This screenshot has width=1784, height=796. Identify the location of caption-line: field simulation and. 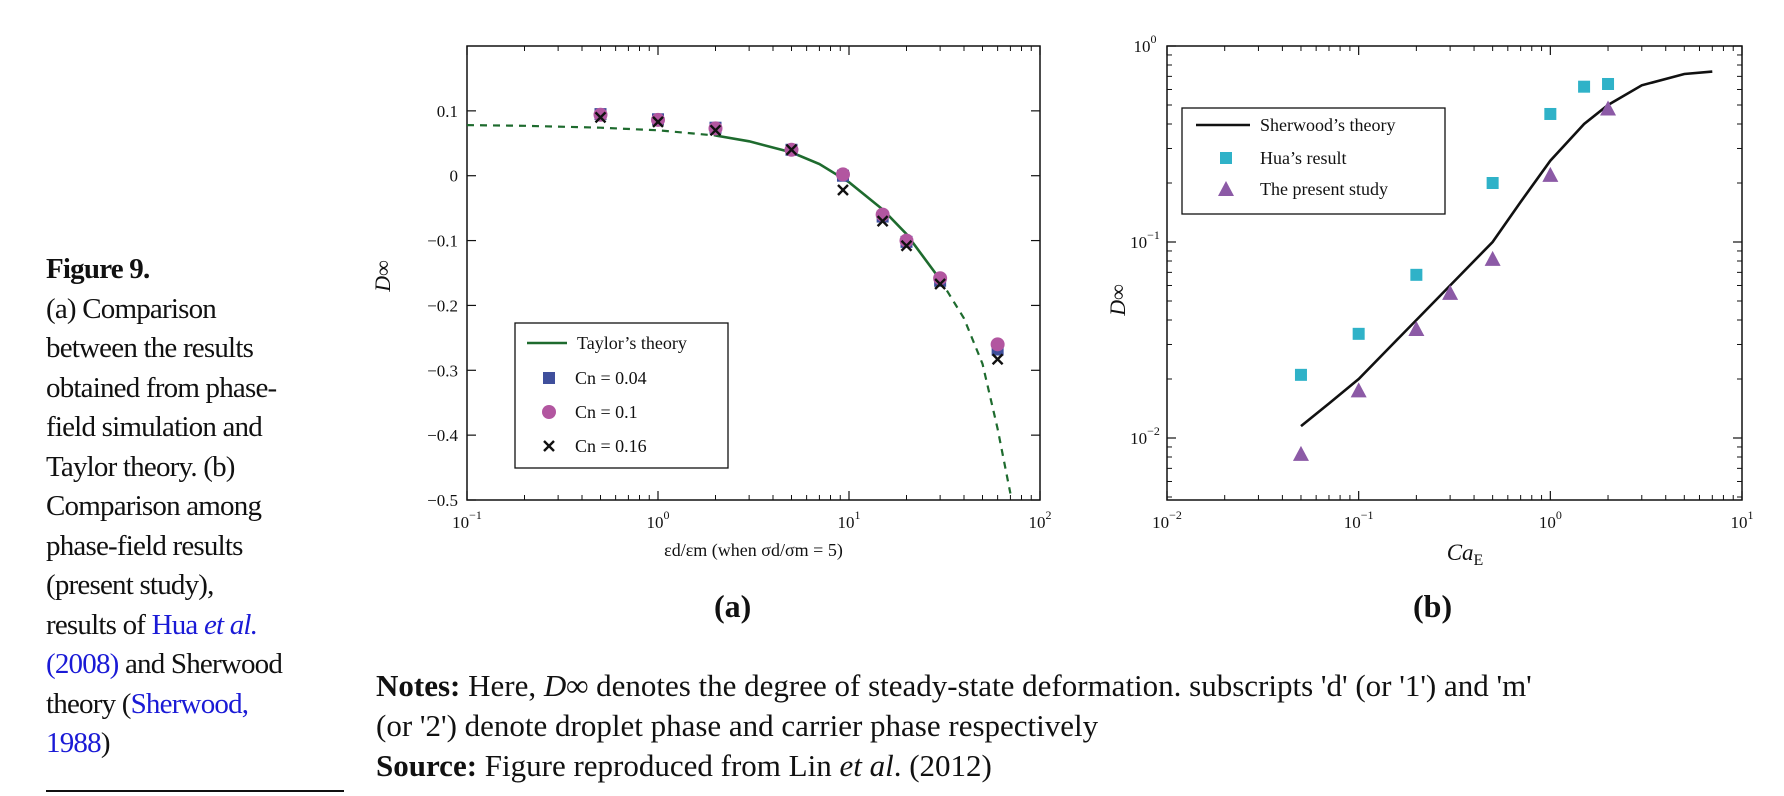
(154, 427).